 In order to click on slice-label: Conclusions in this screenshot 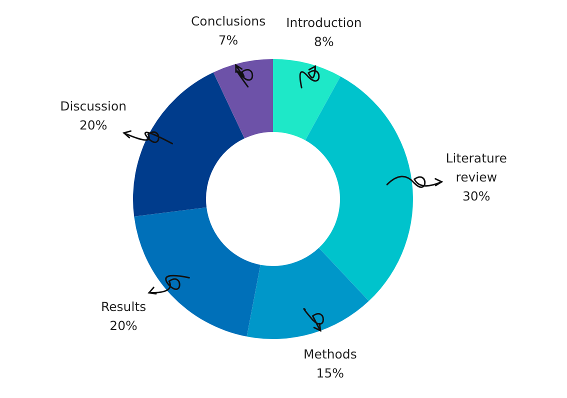, I will do `click(228, 21)`.